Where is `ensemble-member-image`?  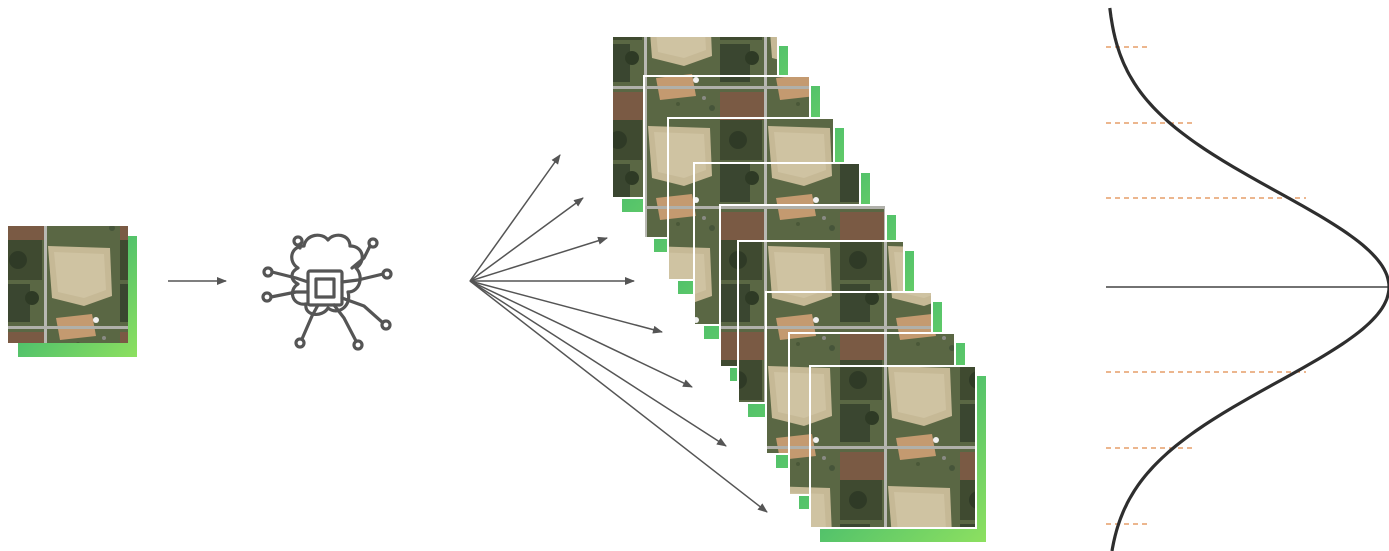
ensemble-member-image is located at coordinates (897, 453).